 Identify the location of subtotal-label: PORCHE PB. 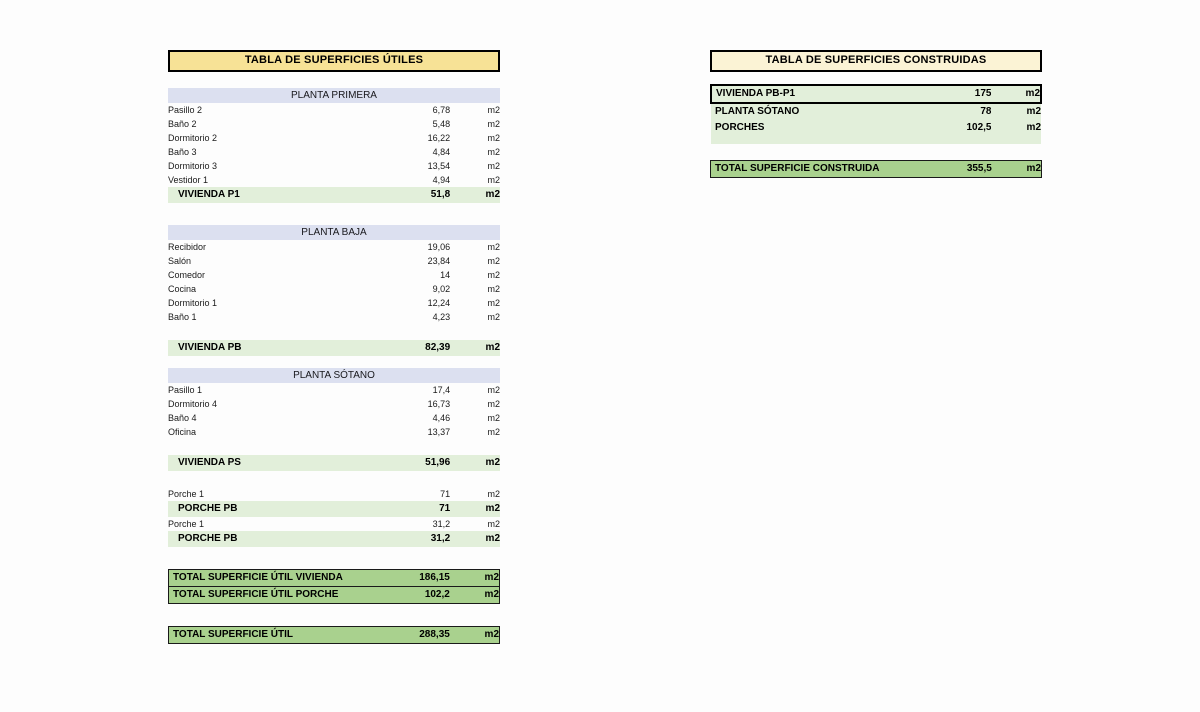
(264, 539).